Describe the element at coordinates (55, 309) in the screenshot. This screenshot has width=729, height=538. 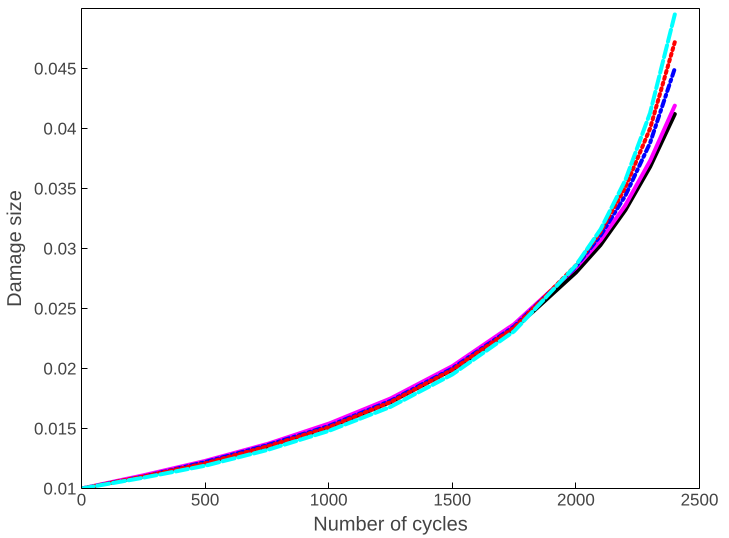
I see `y-tick-label: 0.025` at that location.